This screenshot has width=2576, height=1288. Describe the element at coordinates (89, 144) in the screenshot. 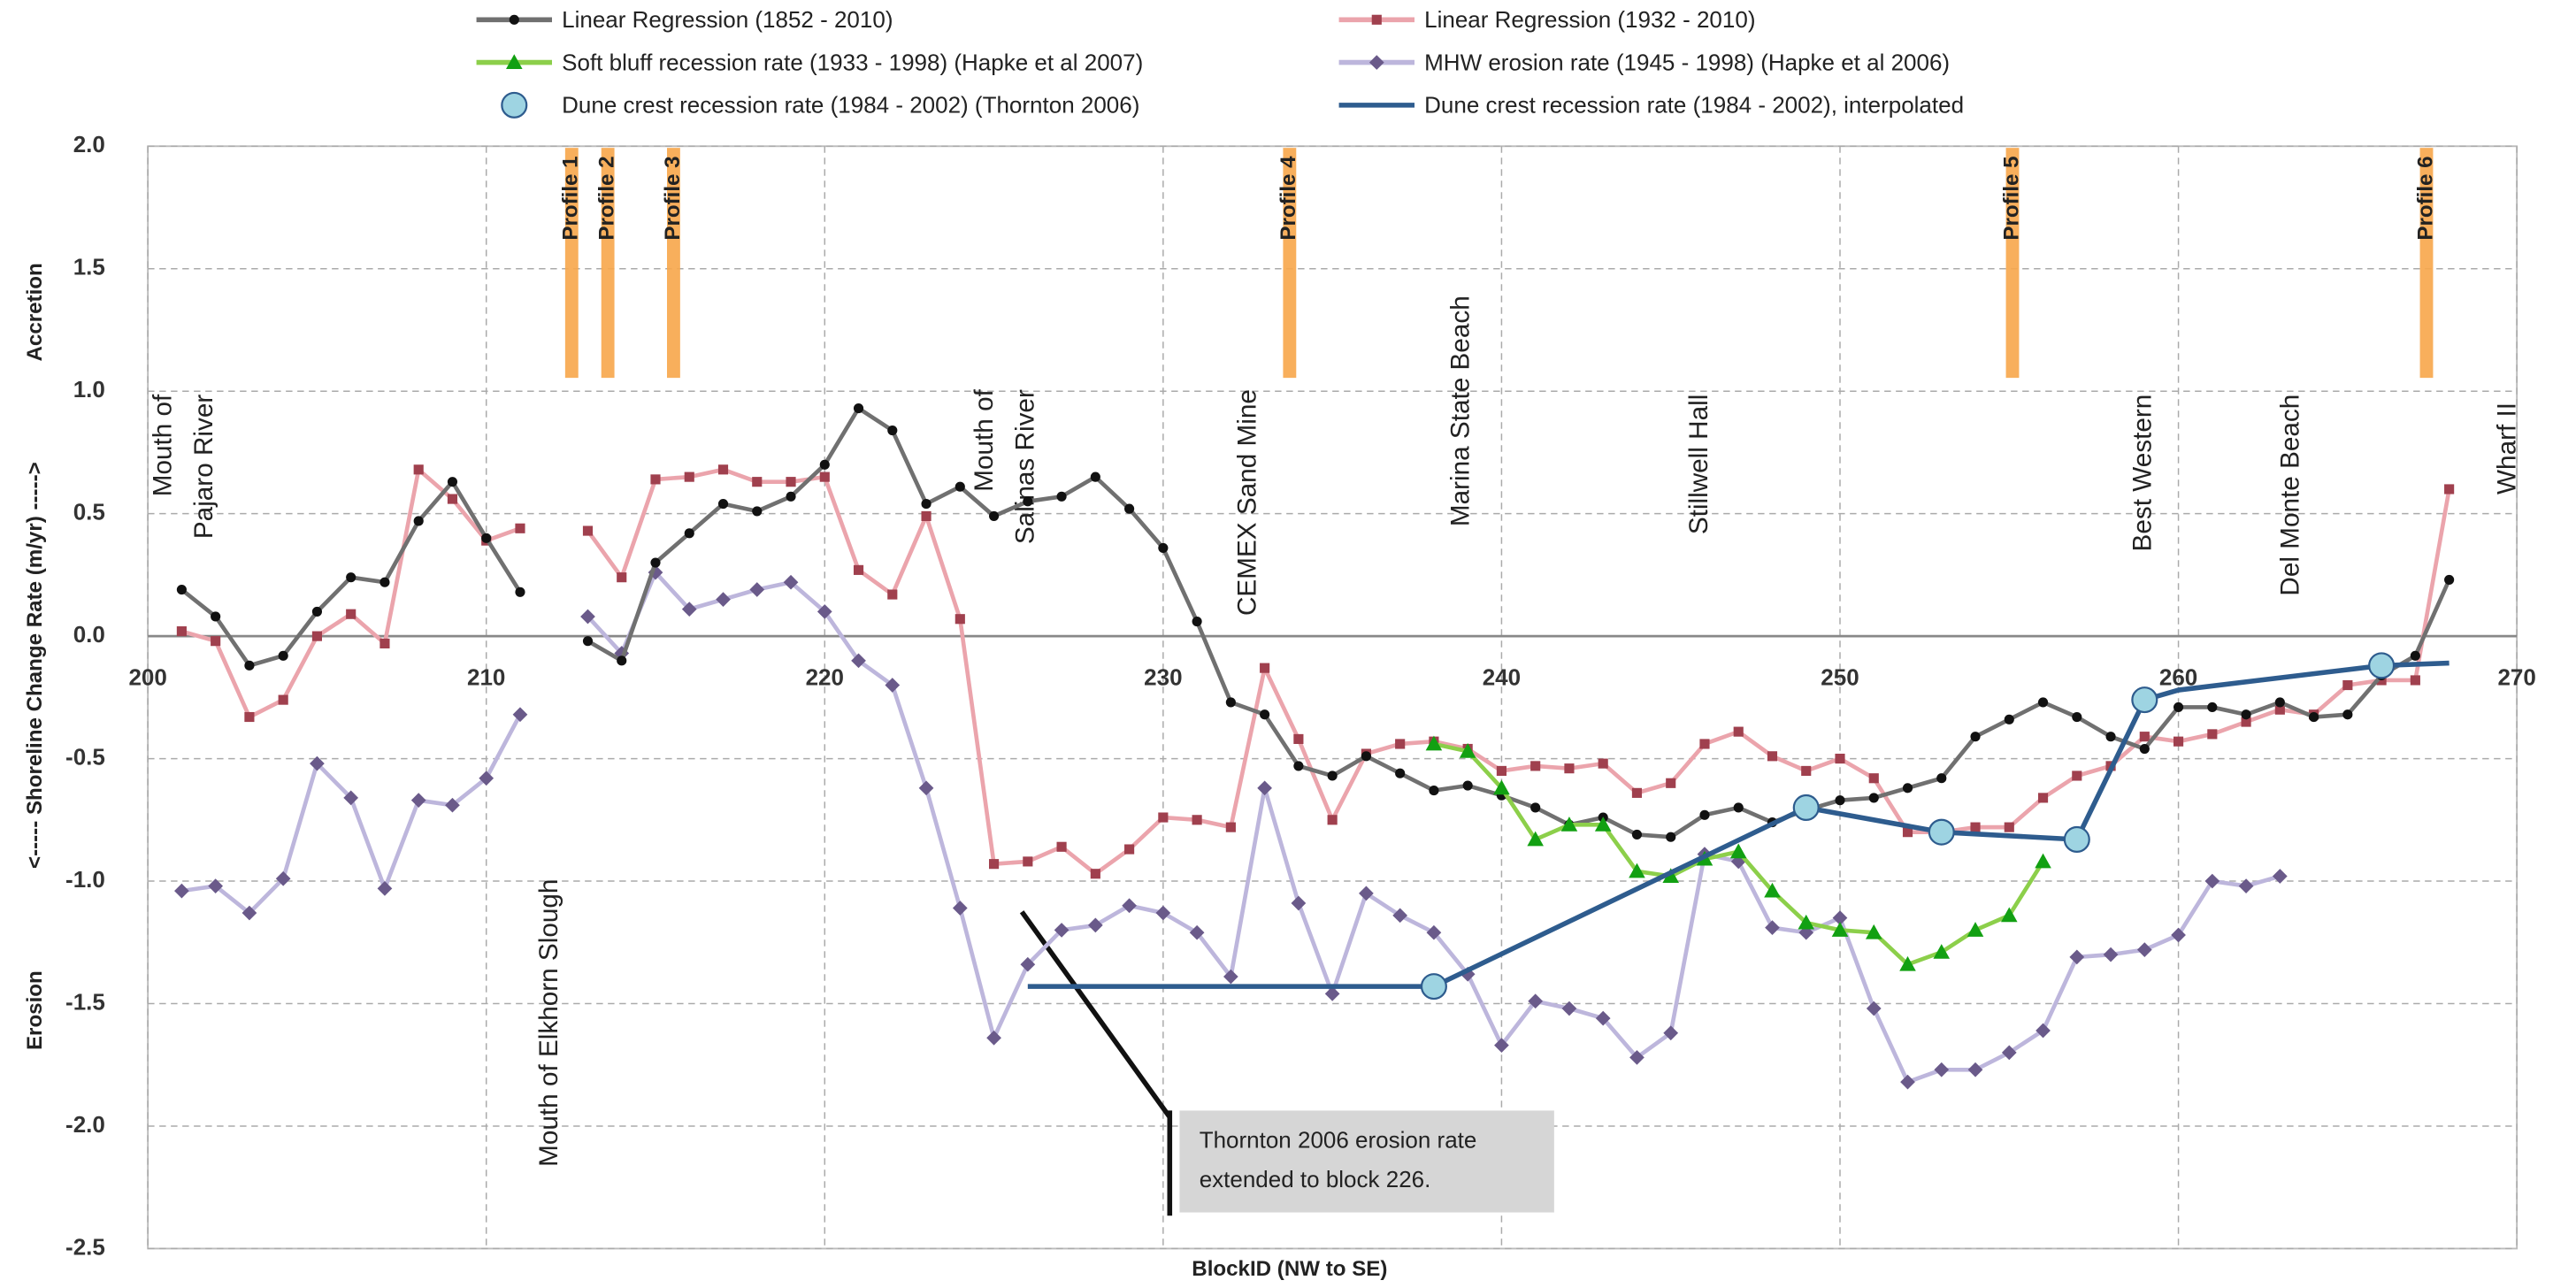

I see `y-tick-label: 2.0` at that location.